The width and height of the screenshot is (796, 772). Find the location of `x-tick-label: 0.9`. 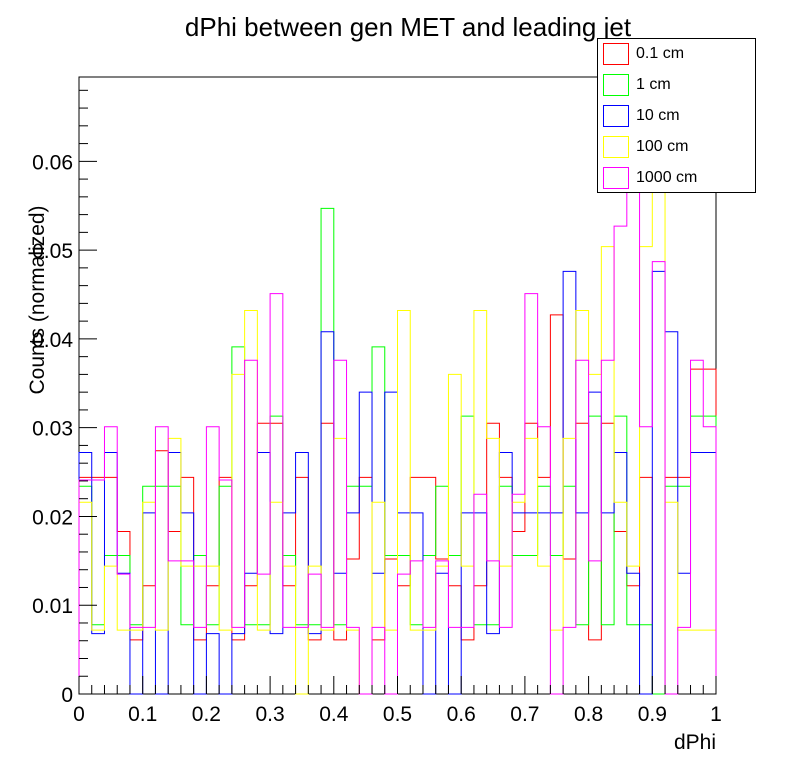

x-tick-label: 0.9 is located at coordinates (652, 714).